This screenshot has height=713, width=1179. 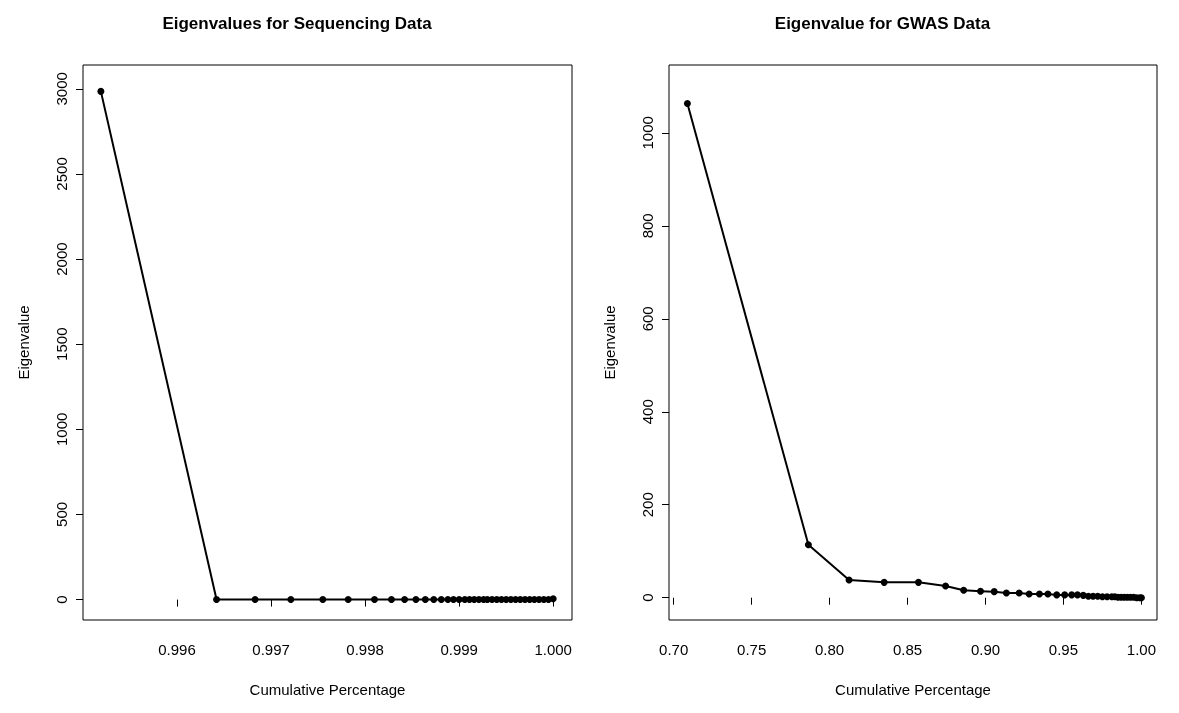 I want to click on y-tick-label: 500, so click(x=61, y=514).